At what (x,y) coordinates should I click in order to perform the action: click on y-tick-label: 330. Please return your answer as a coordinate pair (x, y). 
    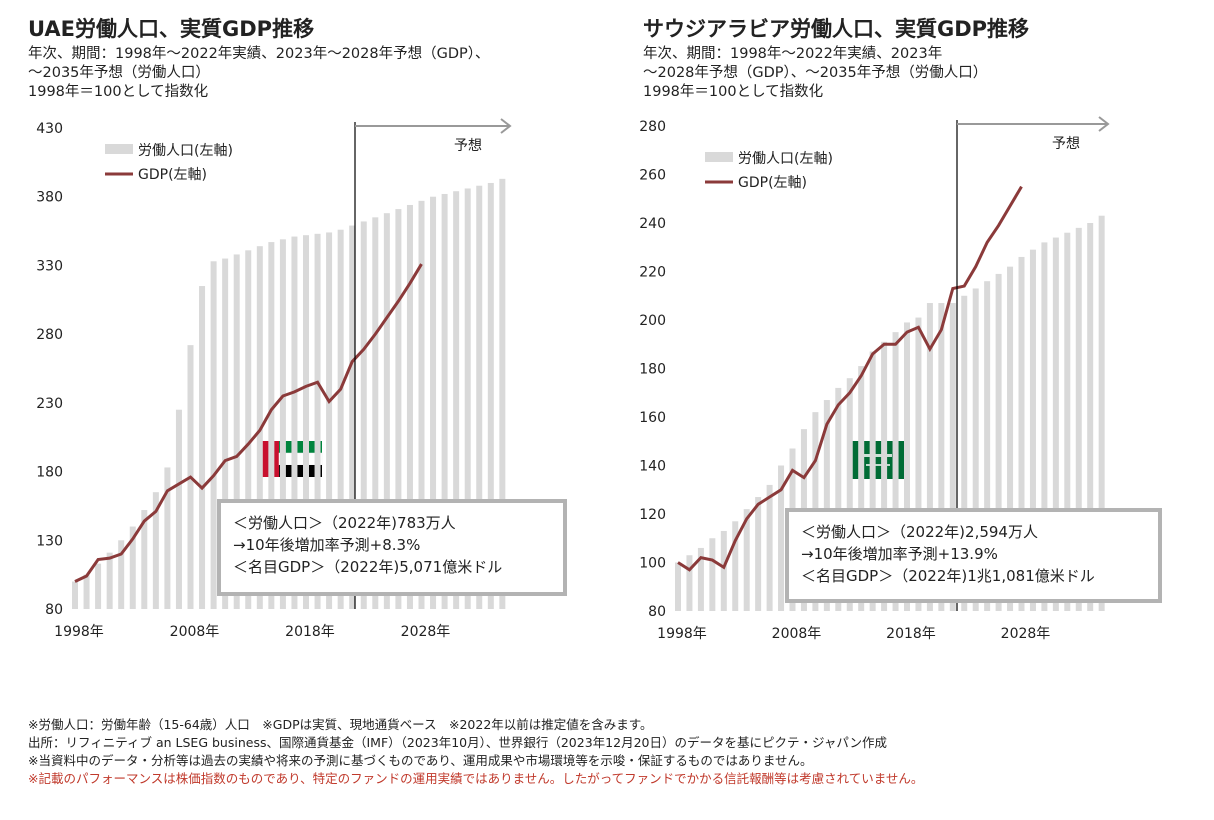
    Looking at the image, I should click on (49, 266).